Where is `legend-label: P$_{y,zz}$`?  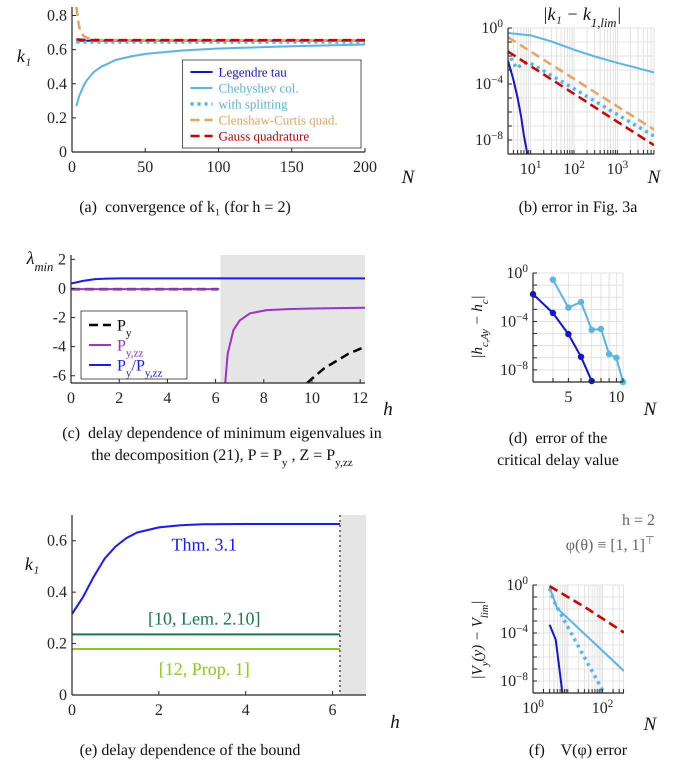
legend-label: P$_{y,zz}$ is located at coordinates (130, 349).